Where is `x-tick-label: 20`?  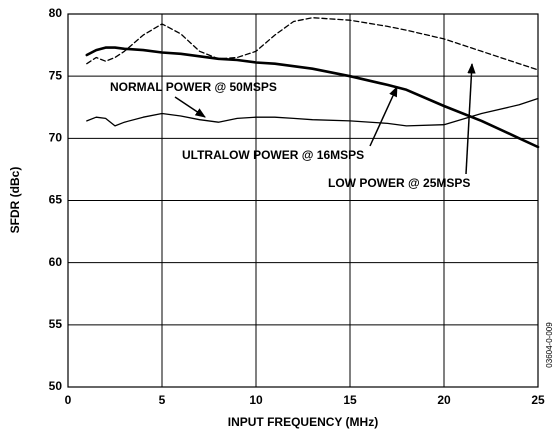 x-tick-label: 20 is located at coordinates (444, 400).